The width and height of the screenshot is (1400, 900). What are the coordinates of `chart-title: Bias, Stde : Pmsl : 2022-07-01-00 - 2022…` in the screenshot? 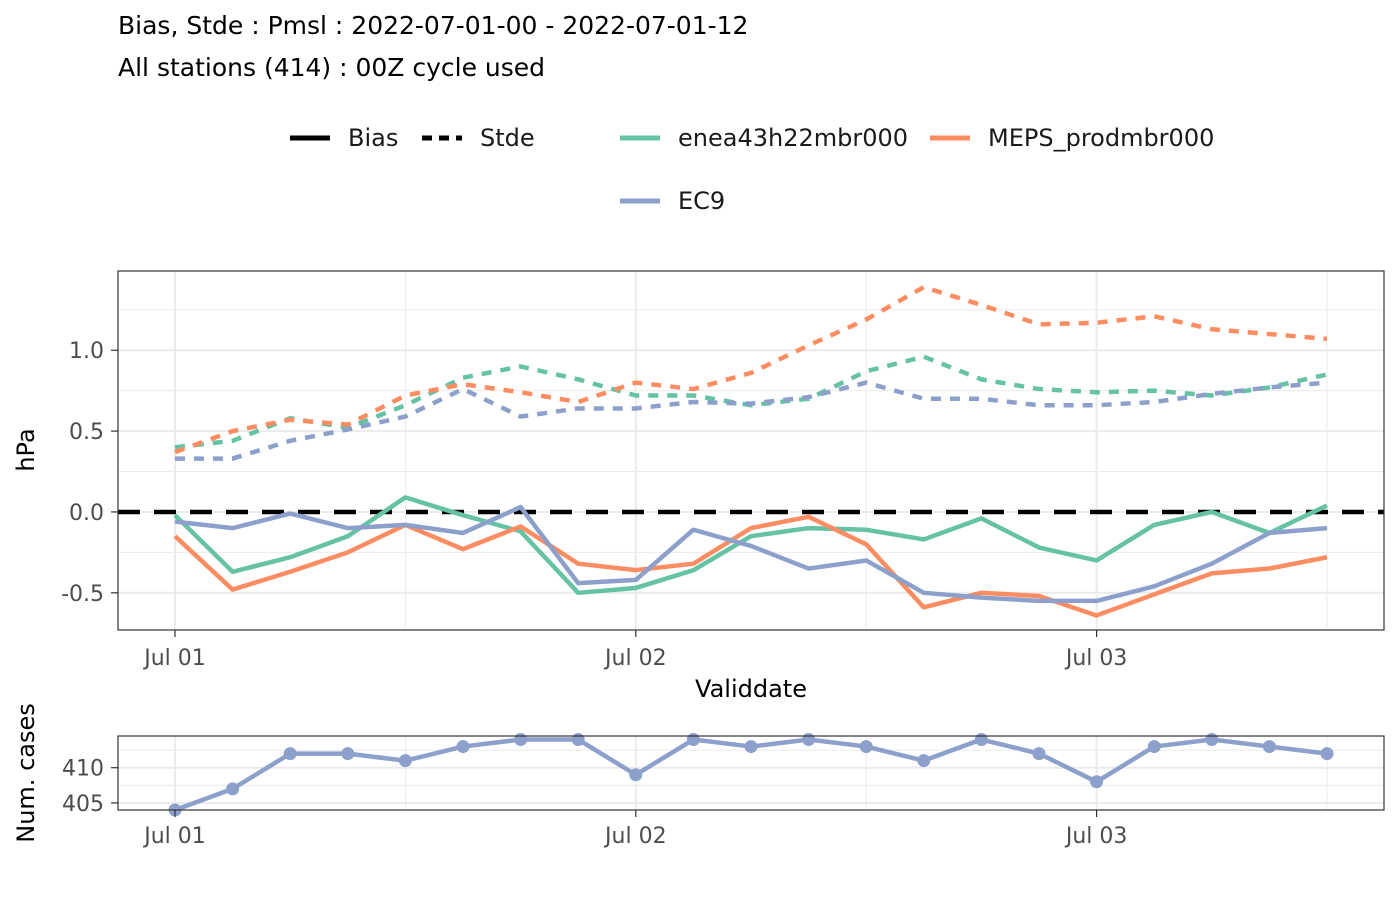 It's located at (433, 25).